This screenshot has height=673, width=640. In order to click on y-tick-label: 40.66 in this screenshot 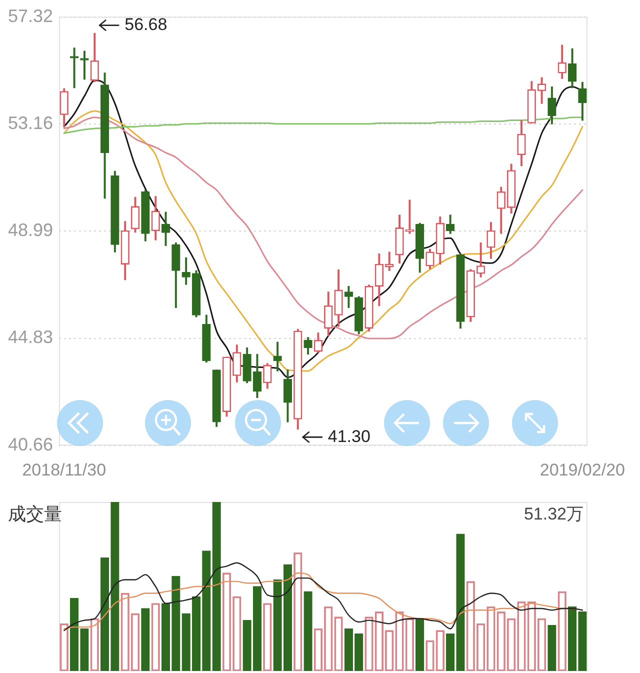, I will do `click(31, 444)`.